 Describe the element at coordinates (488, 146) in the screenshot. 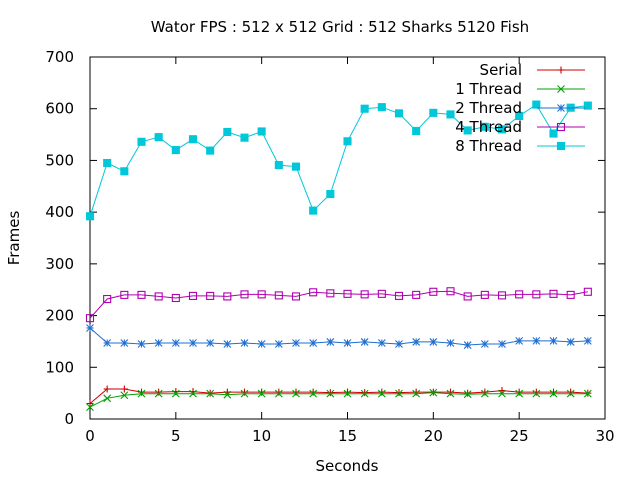

I see `legend-label: 8 Thread` at that location.